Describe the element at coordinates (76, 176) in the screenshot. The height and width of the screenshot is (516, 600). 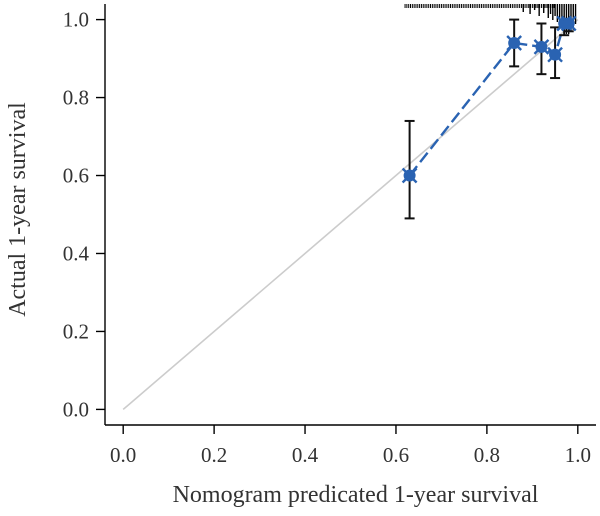
I see `y-tick-label: 0.6` at that location.